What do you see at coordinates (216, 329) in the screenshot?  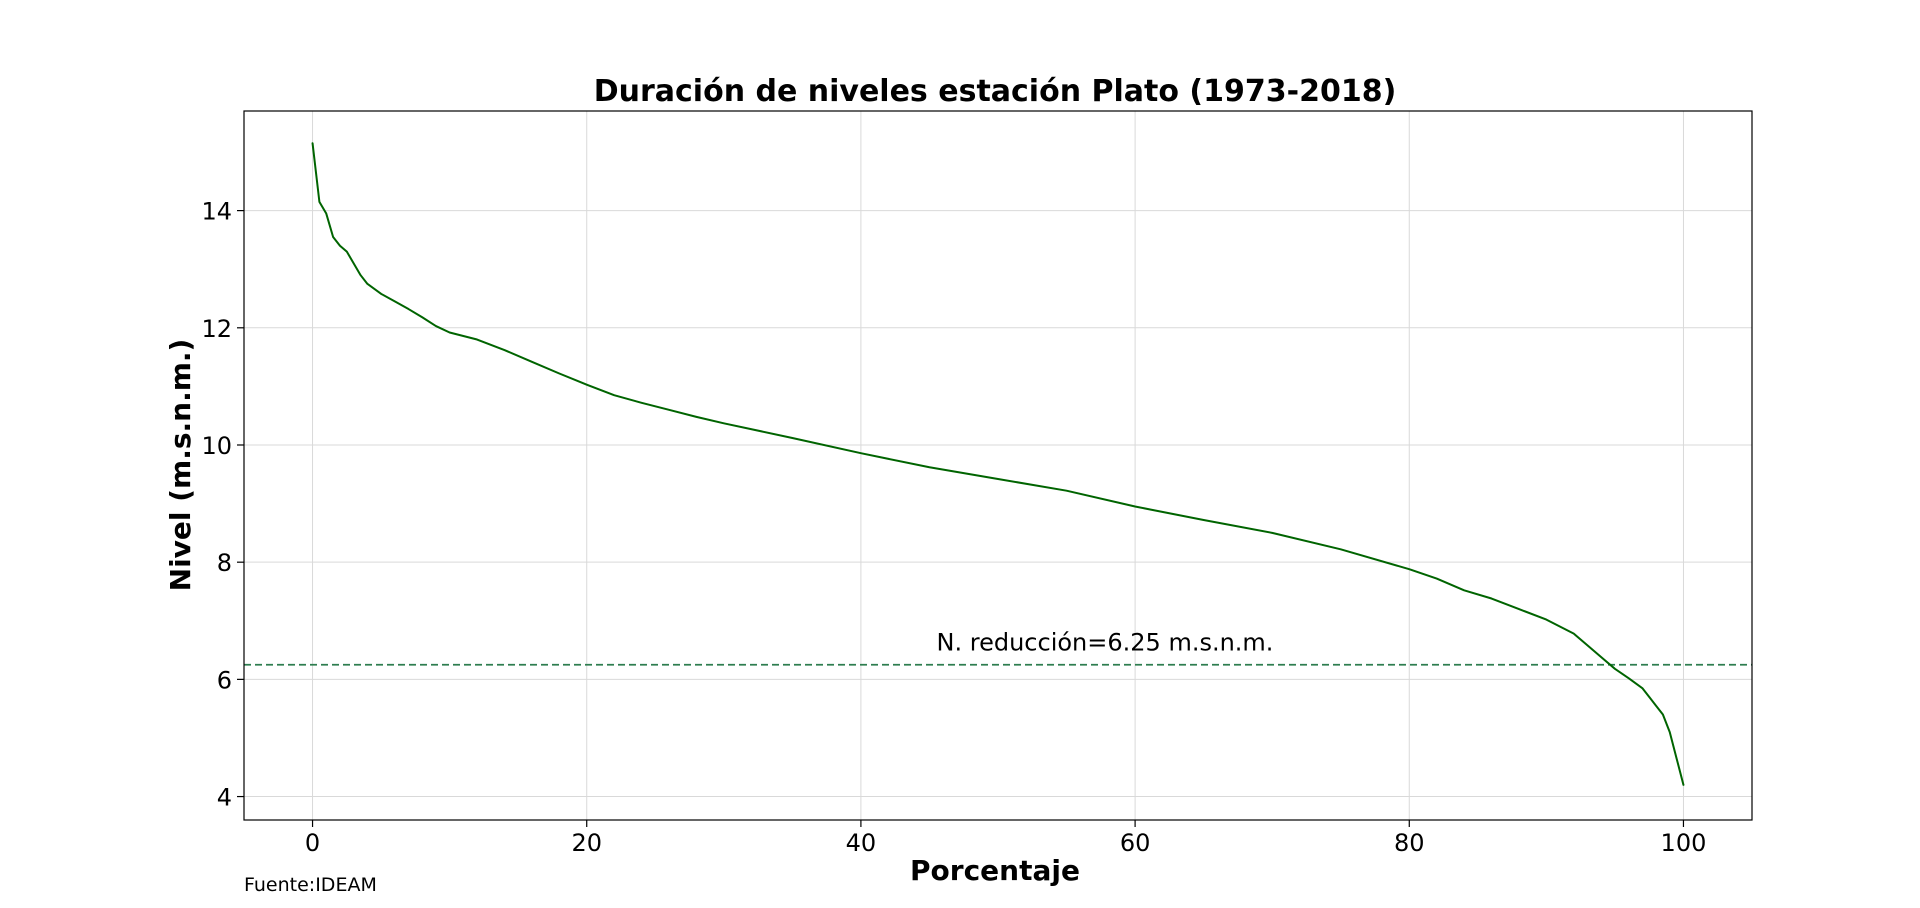 I see `y-tick-label: 12` at bounding box center [216, 329].